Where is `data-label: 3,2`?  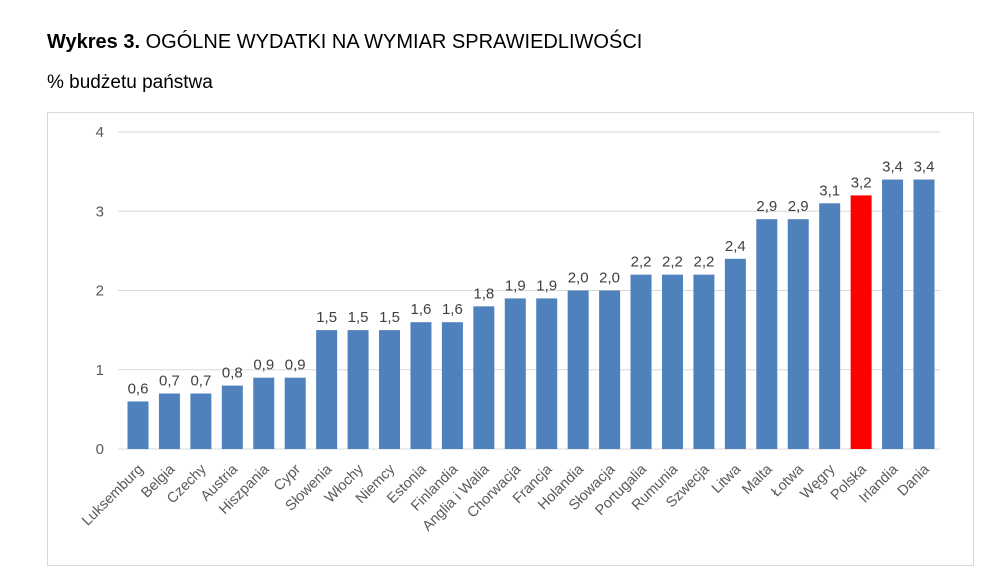
data-label: 3,2 is located at coordinates (861, 182).